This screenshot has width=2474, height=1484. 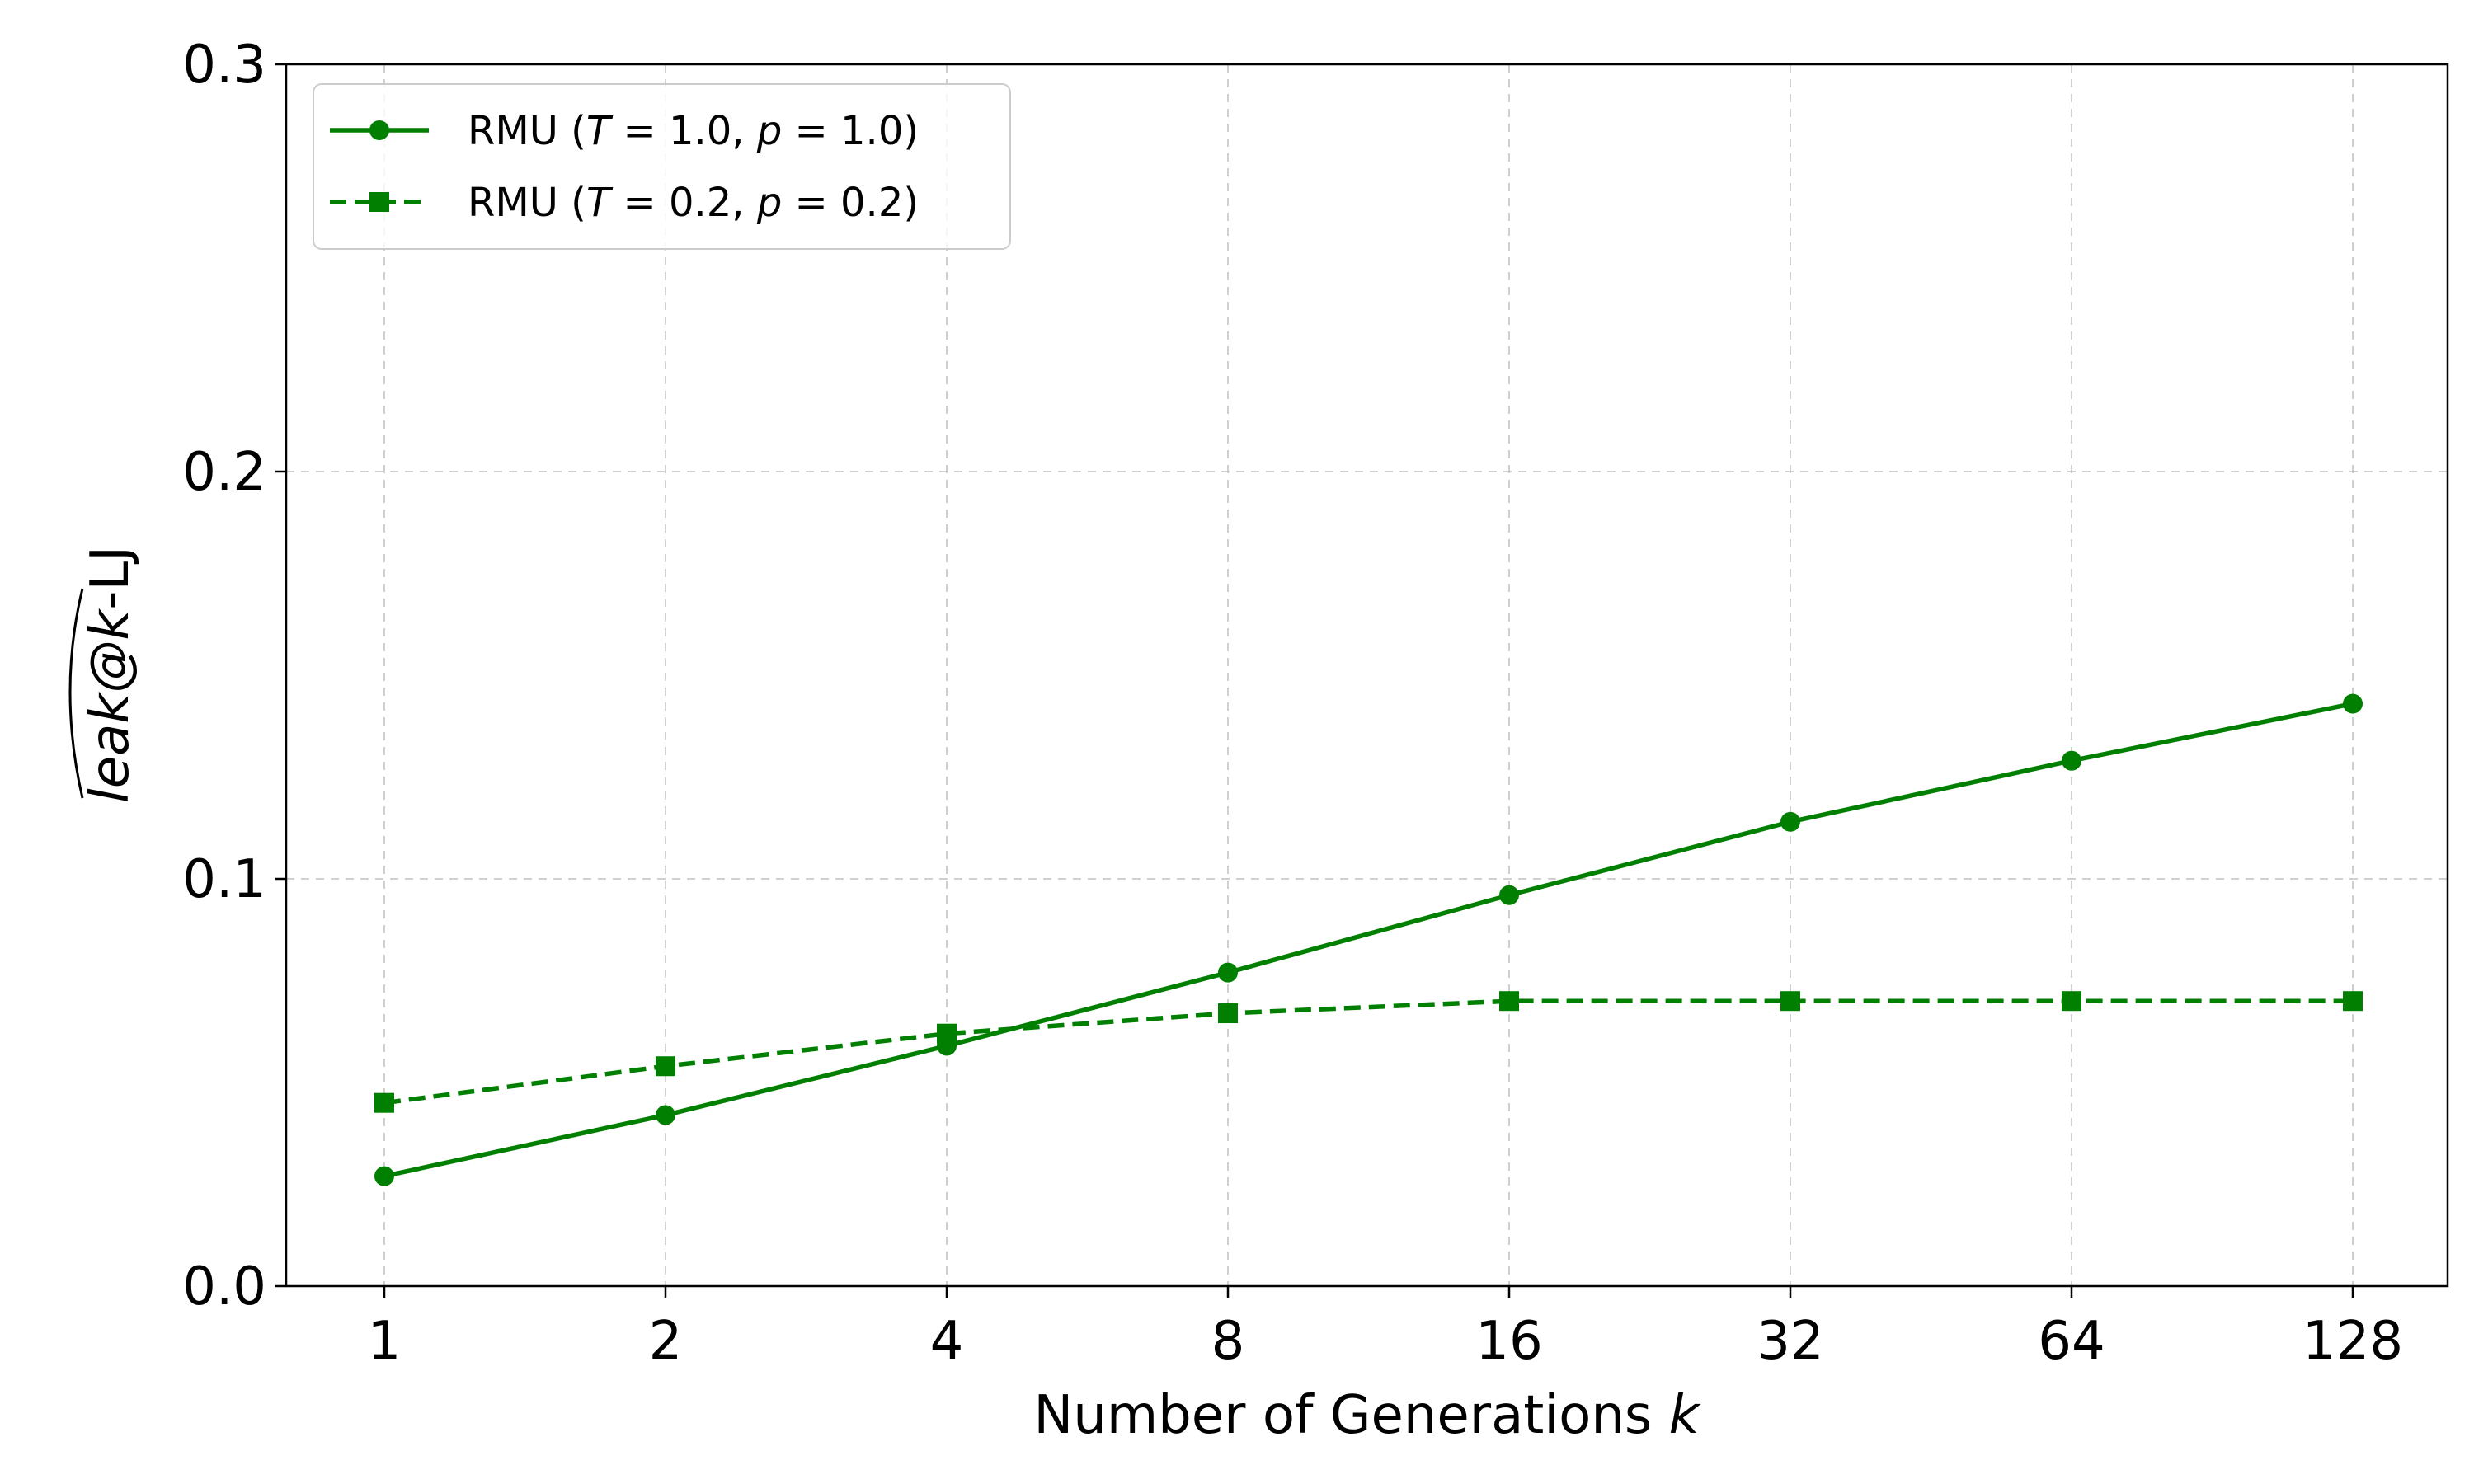 What do you see at coordinates (224, 879) in the screenshot?
I see `y-tick-label: 0.1` at bounding box center [224, 879].